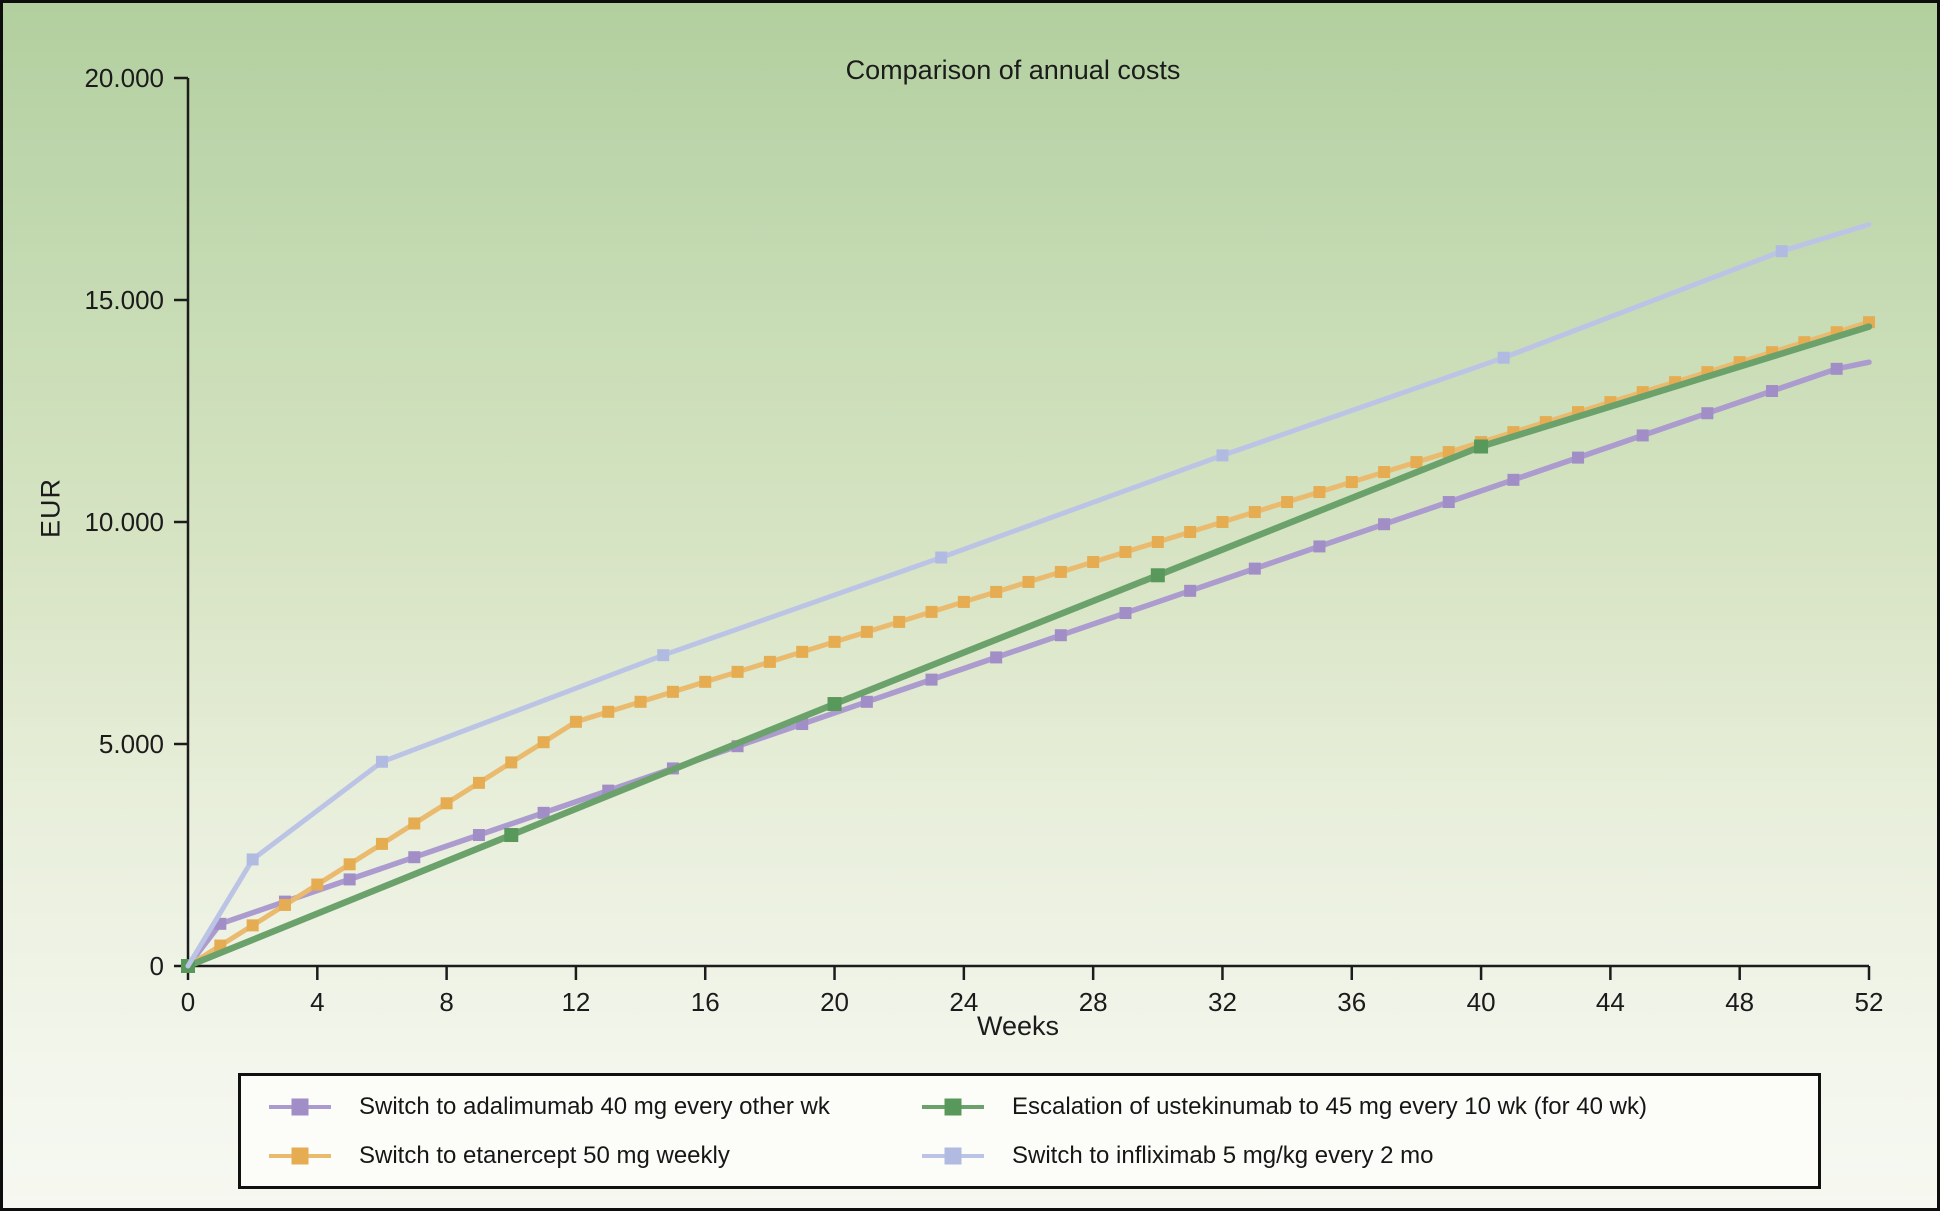 The image size is (1946, 1217). I want to click on y-axis-title: EUR, so click(50, 508).